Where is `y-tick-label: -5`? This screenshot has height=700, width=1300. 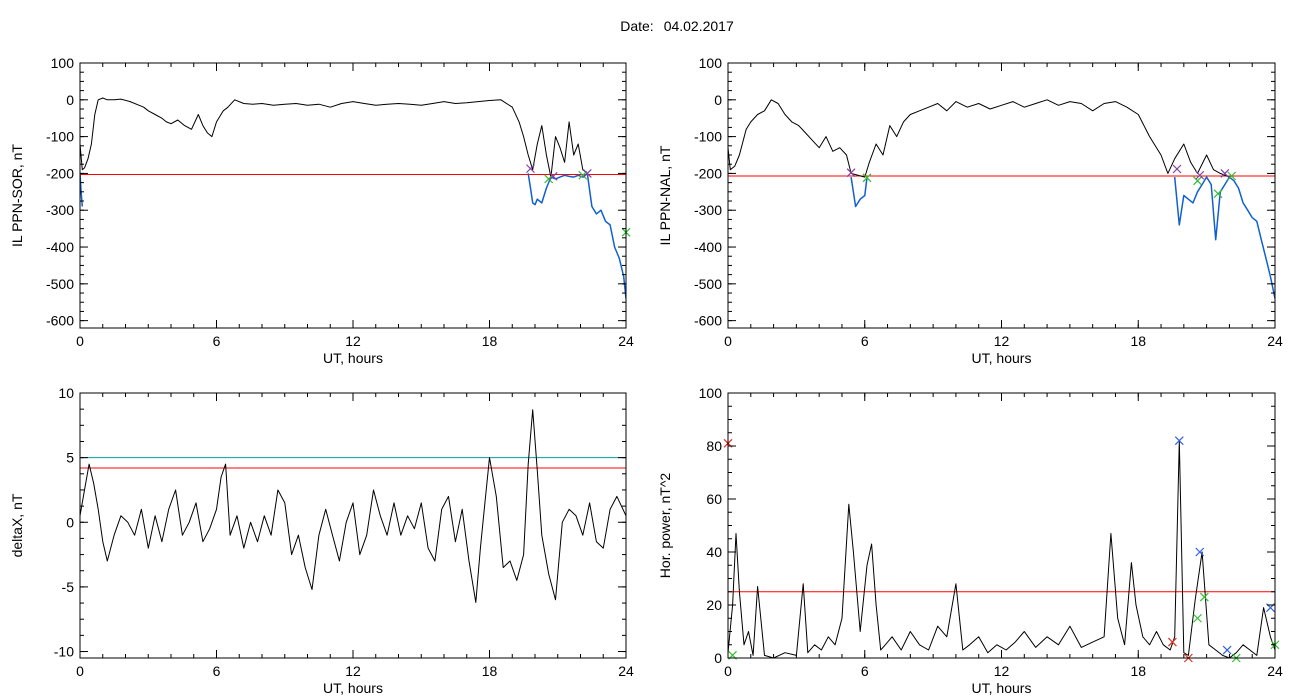
y-tick-label: -5 is located at coordinates (68, 587).